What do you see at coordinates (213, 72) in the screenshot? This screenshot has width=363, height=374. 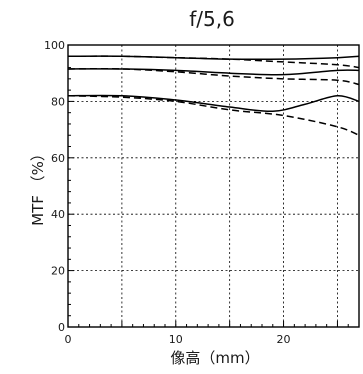 I see `mtf-curve-3-solid` at bounding box center [213, 72].